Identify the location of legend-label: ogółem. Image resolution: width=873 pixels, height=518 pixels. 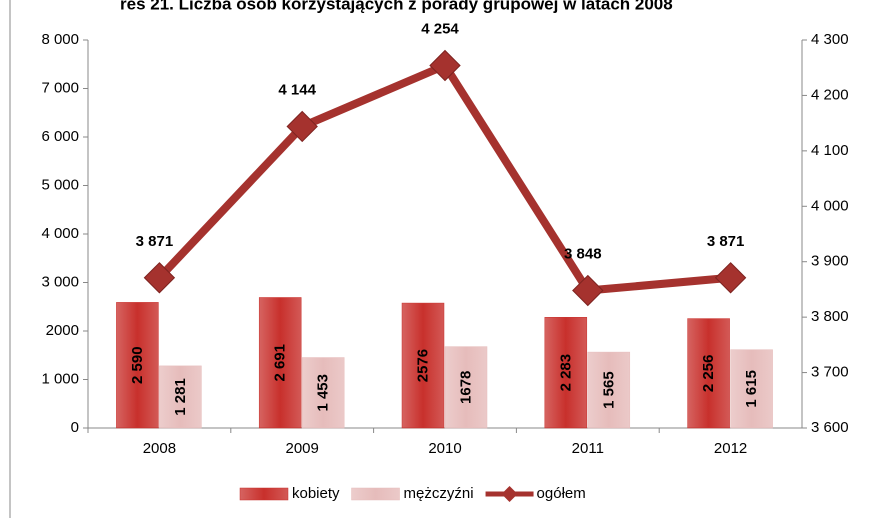
(561, 493).